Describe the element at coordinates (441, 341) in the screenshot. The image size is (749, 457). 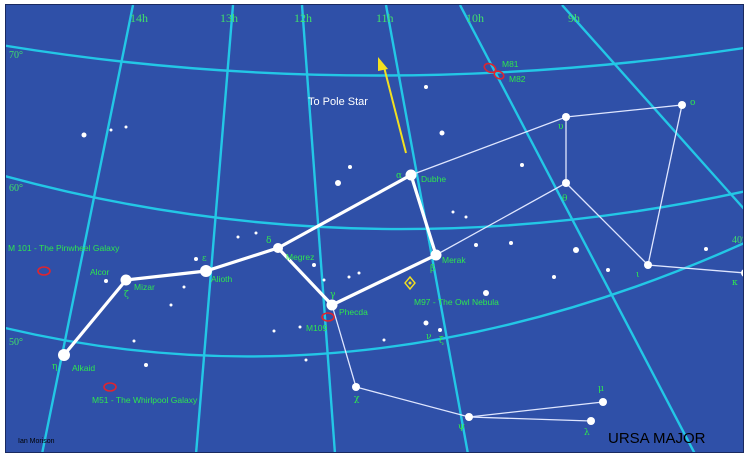
I see `greek-xi: ξ` at that location.